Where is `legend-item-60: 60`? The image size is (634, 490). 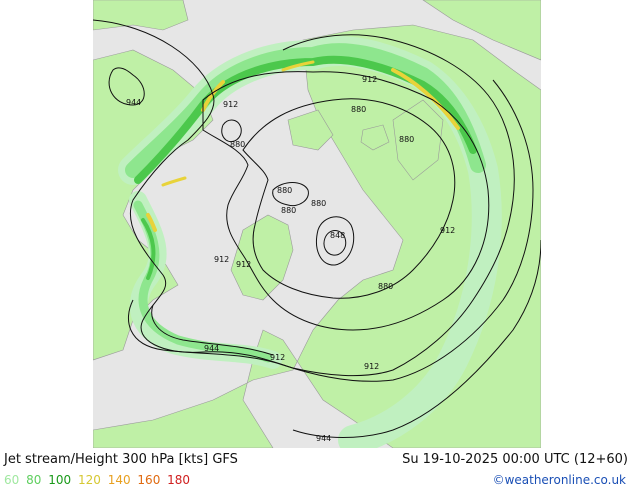 legend-item-60: 60 is located at coordinates (12, 480).